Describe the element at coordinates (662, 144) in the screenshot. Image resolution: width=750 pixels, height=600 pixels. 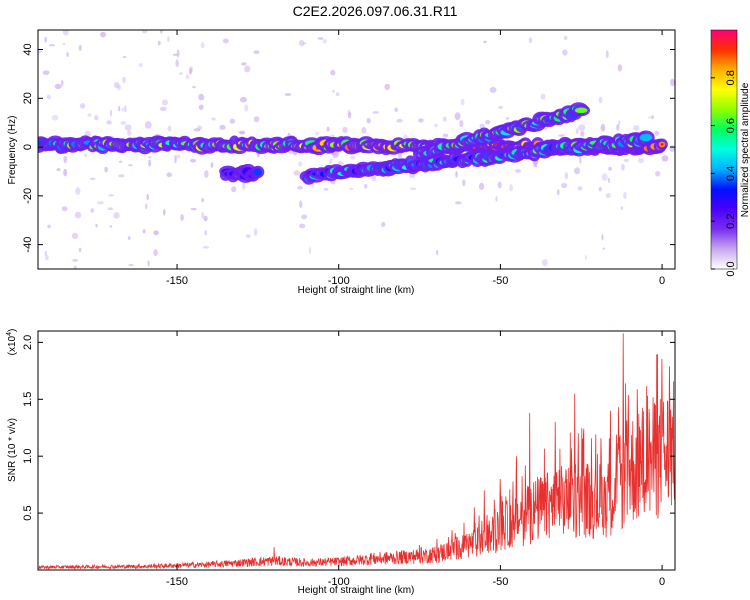
I see `spectrogram-cell-core` at that location.